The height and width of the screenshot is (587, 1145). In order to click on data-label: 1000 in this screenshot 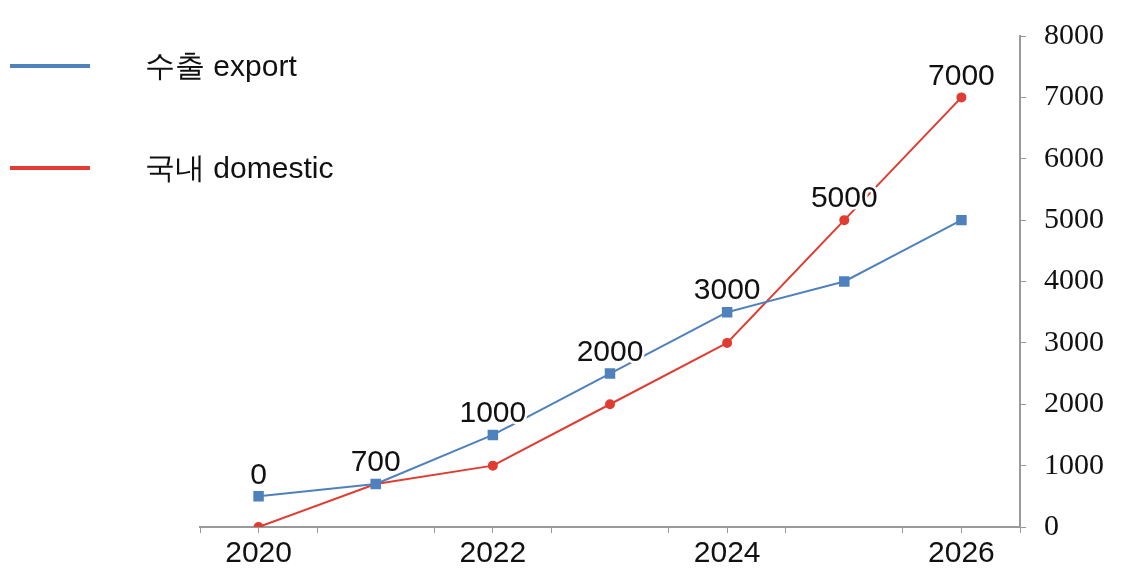, I will do `click(493, 412)`.